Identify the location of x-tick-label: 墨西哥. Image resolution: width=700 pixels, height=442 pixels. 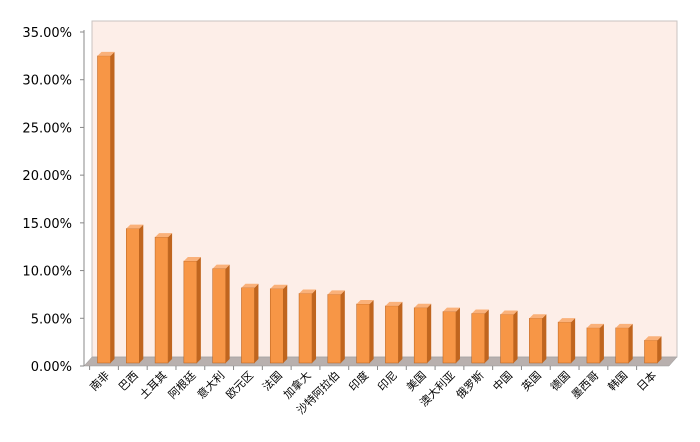
(585, 385).